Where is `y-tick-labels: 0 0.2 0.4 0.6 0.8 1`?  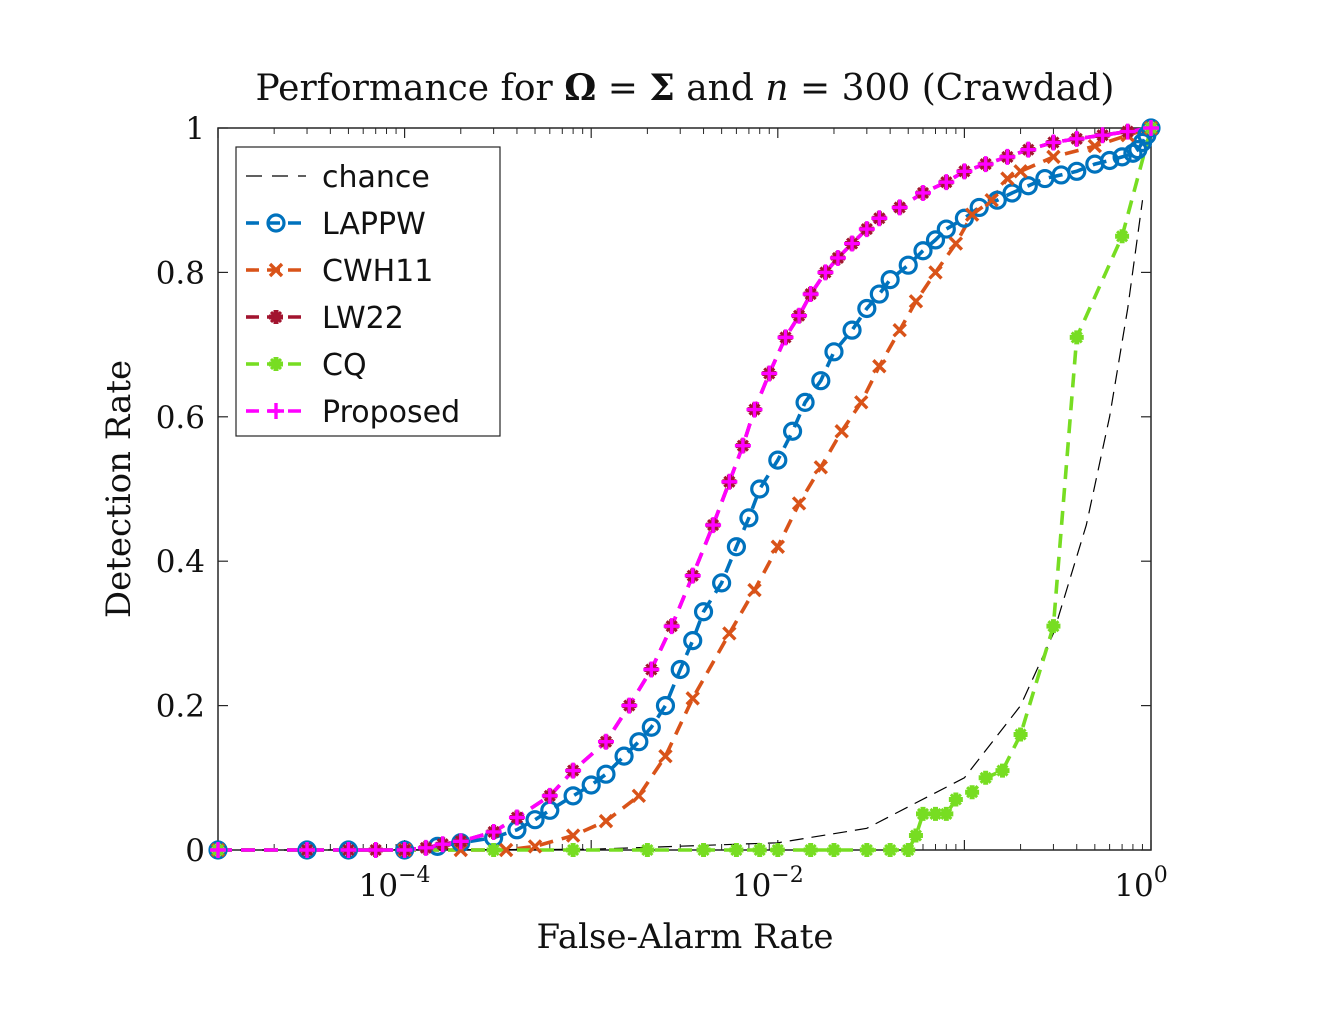 y-tick-labels: 0 0.2 0.4 0.6 0.8 1 is located at coordinates (180, 490).